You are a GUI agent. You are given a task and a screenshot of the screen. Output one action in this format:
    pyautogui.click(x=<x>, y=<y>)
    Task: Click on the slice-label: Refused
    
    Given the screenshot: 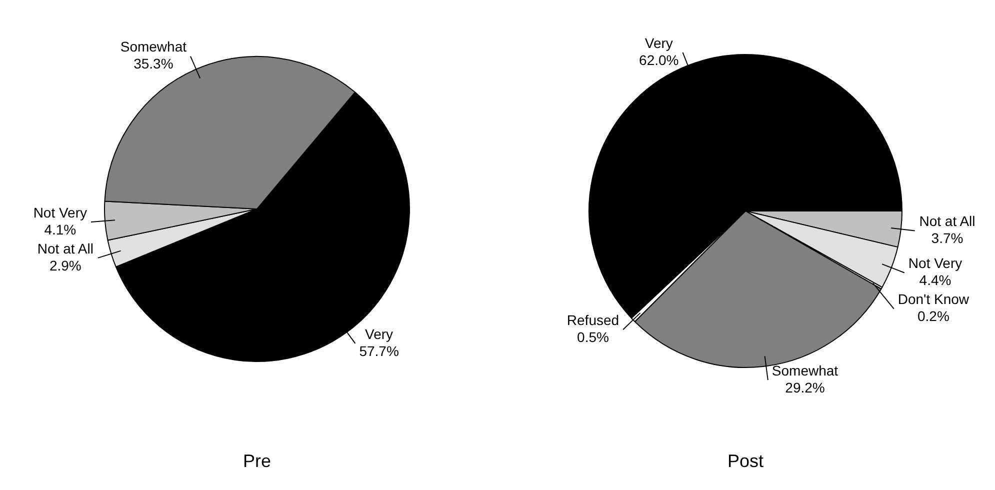 What is the action you would take?
    pyautogui.click(x=593, y=320)
    